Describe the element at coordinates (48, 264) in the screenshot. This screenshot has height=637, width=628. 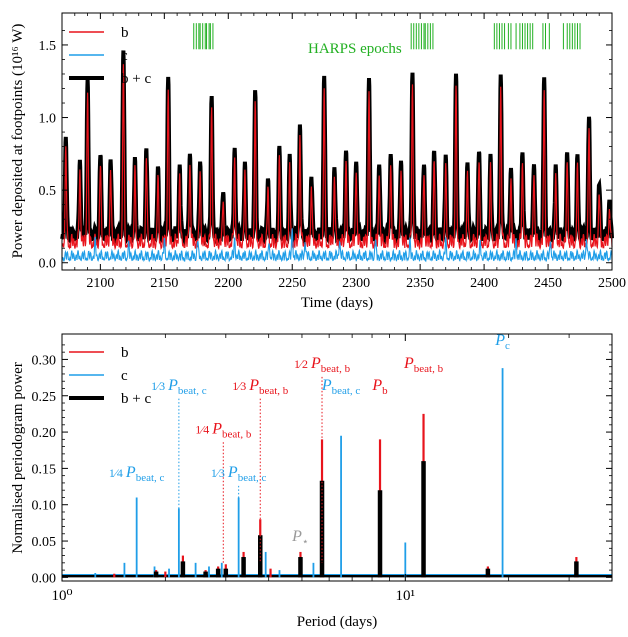
I see `time-series-ytick-label: 0.0` at that location.